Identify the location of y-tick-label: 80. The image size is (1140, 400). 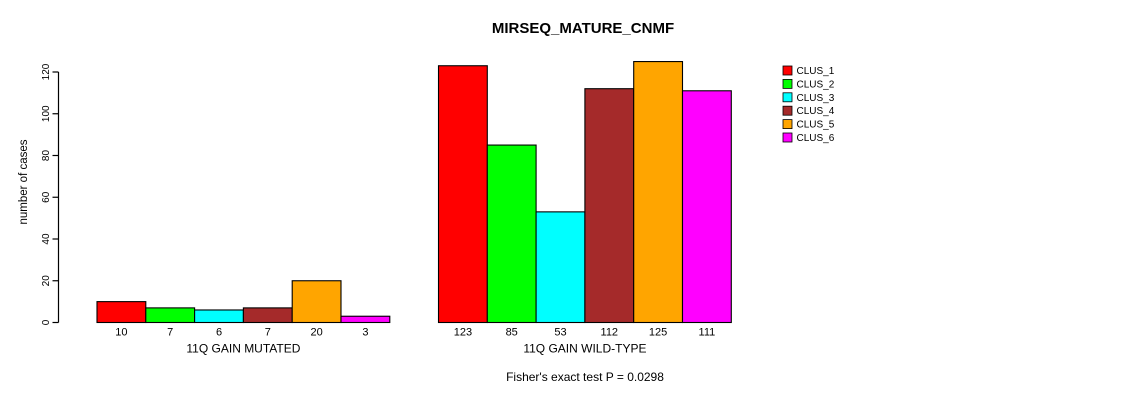
(46, 156).